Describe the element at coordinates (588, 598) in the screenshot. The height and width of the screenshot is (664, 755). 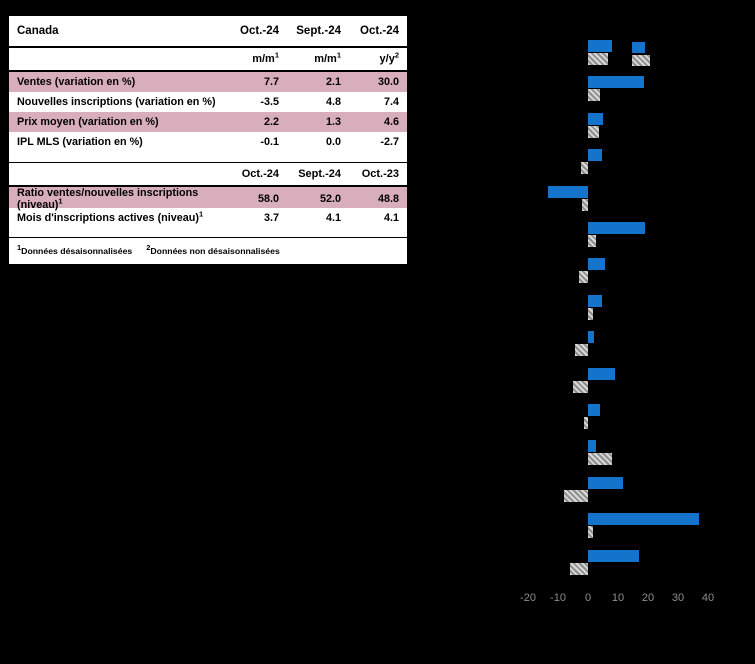
I see `x-tick-label: 0` at that location.